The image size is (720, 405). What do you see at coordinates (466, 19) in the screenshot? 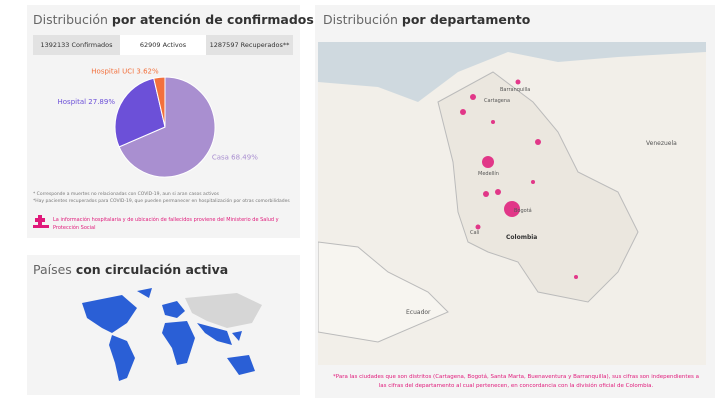
I see `title-bold: por departamento` at bounding box center [466, 19].